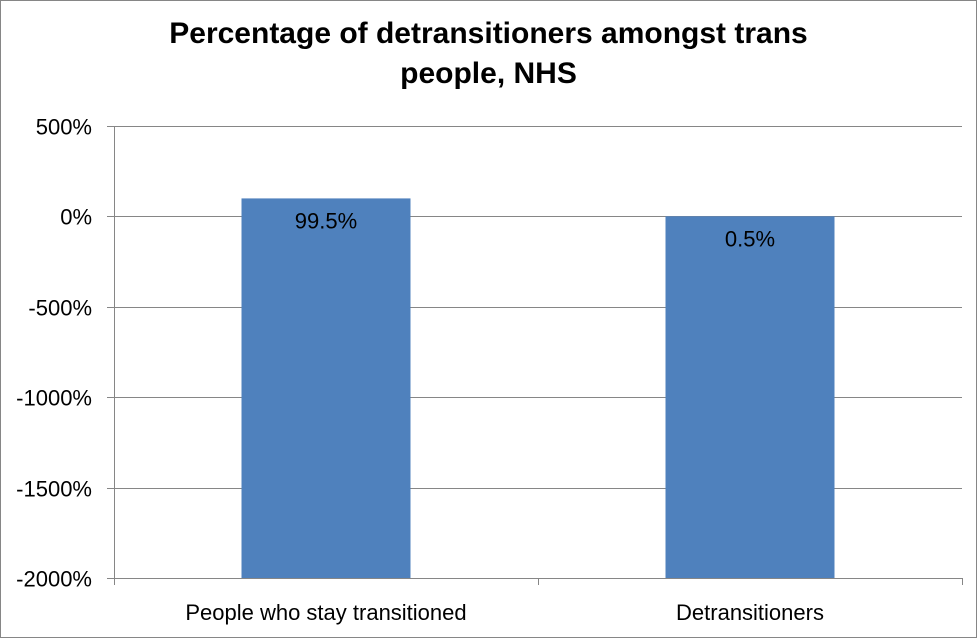  Describe the element at coordinates (60, 308) in the screenshot. I see `y-tick-label: -500%` at that location.